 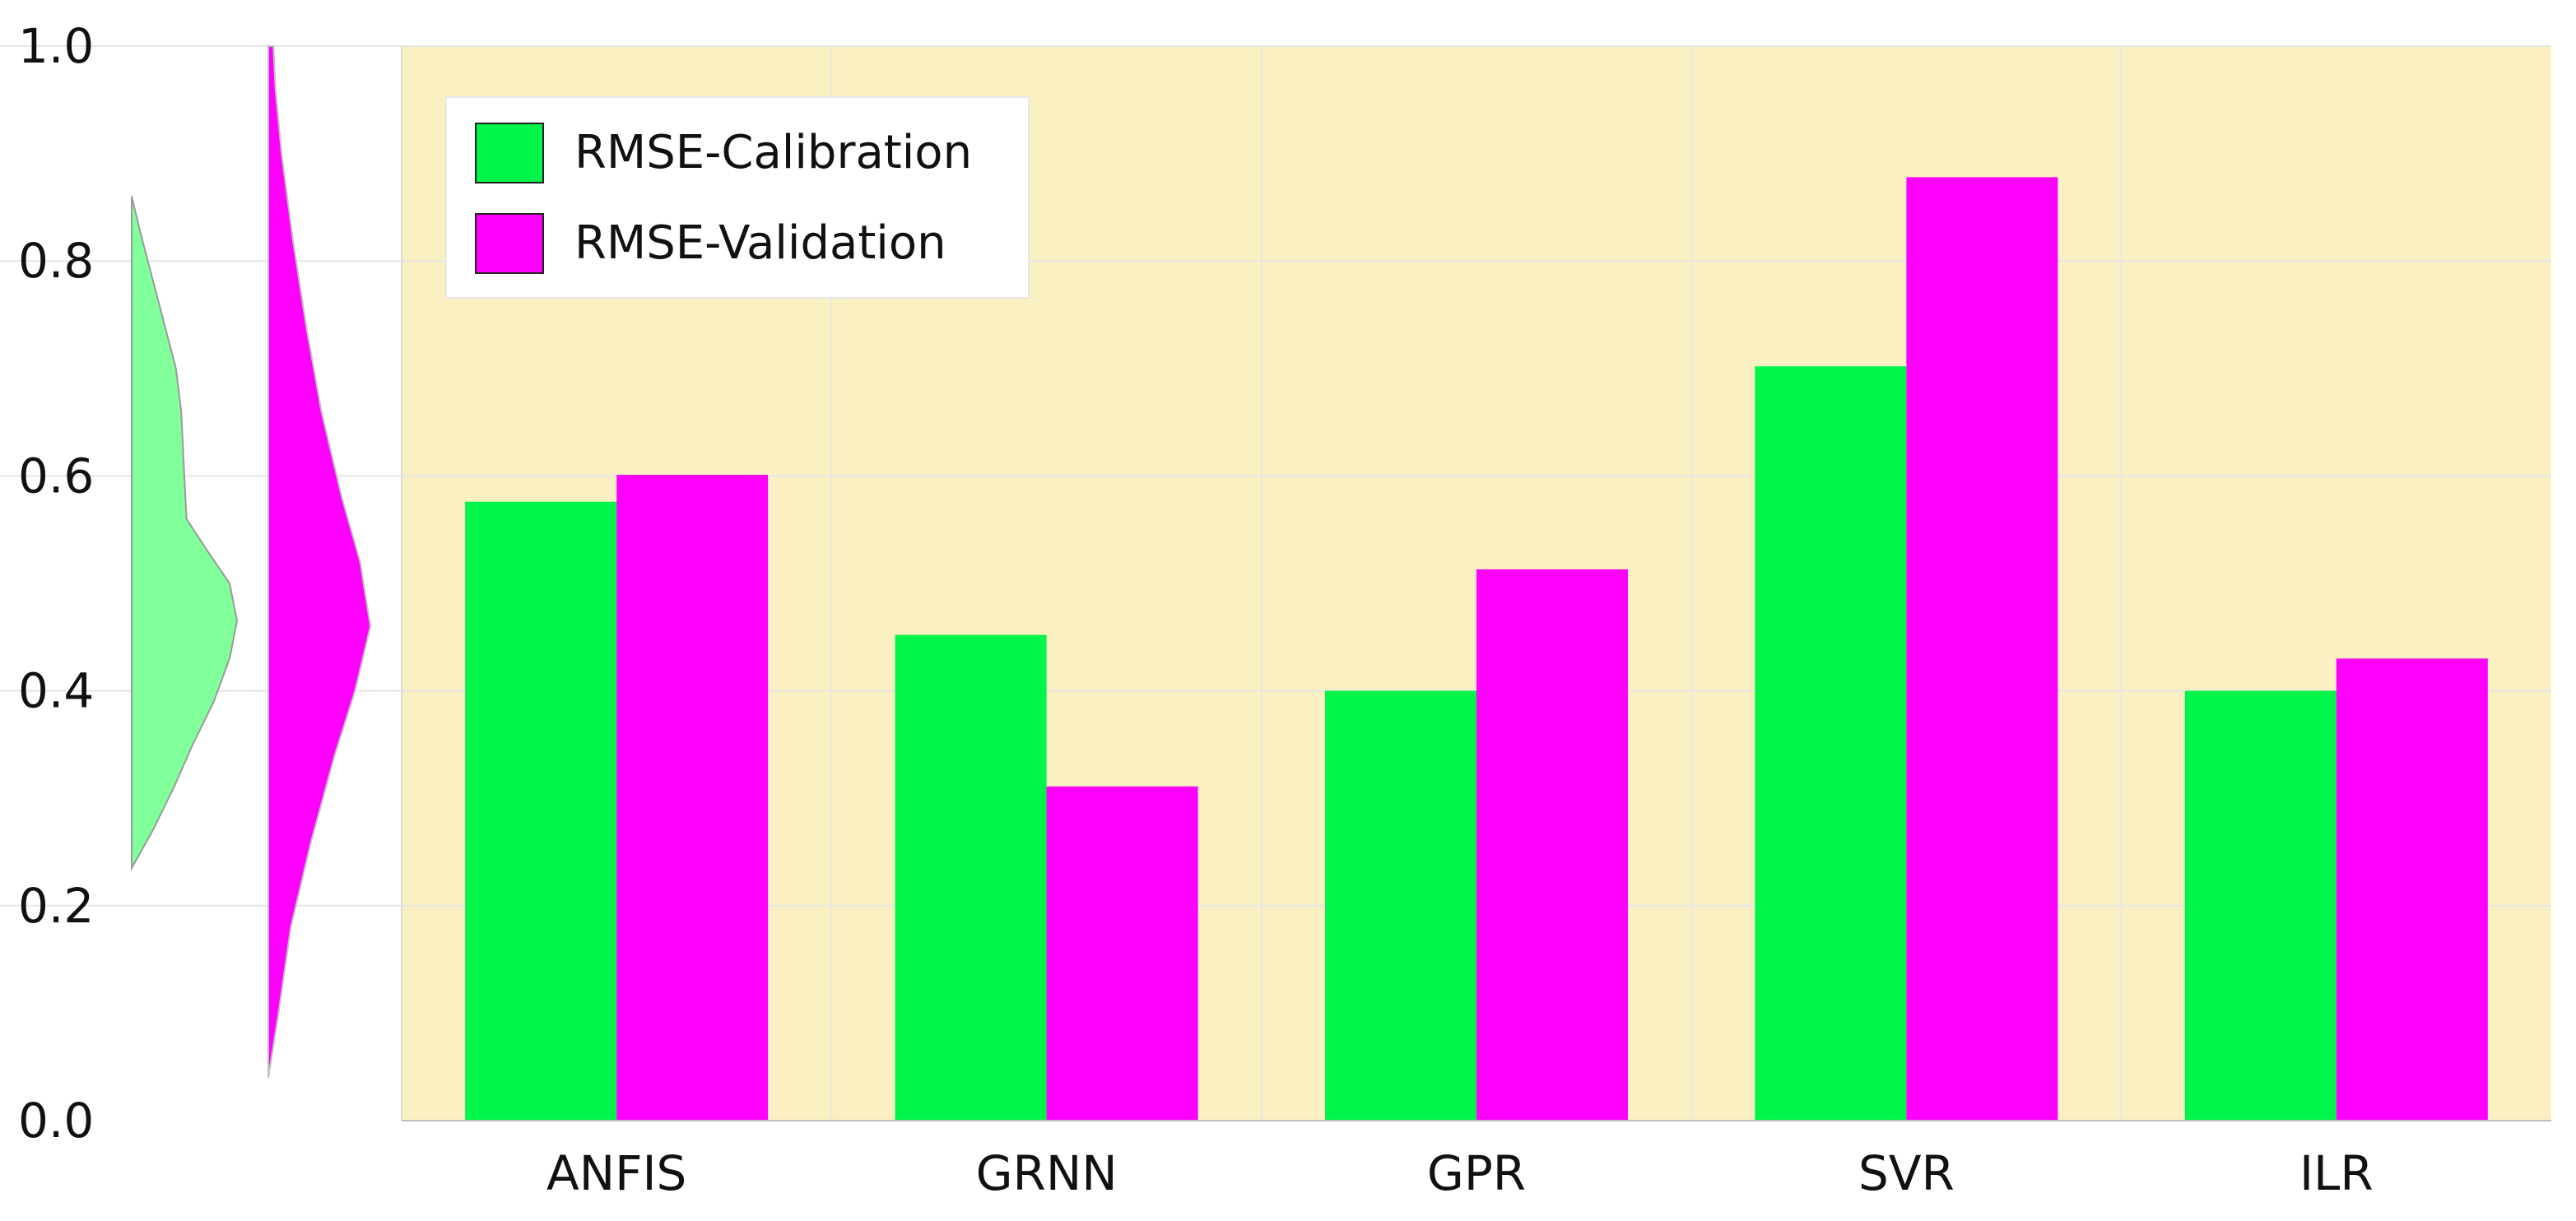 I want to click on legend: RMSE-Calibration RMSE-Validation, so click(x=737, y=198).